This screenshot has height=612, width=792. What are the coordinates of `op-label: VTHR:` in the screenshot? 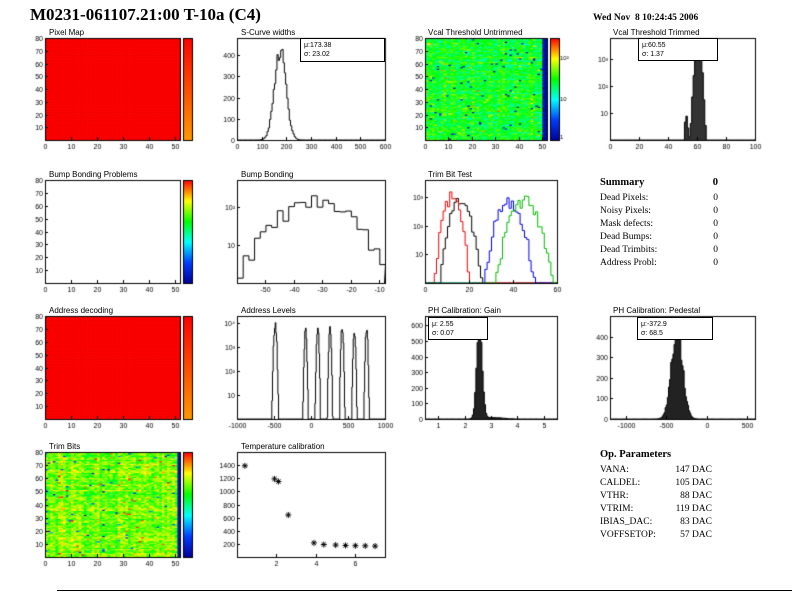 It's located at (614, 496).